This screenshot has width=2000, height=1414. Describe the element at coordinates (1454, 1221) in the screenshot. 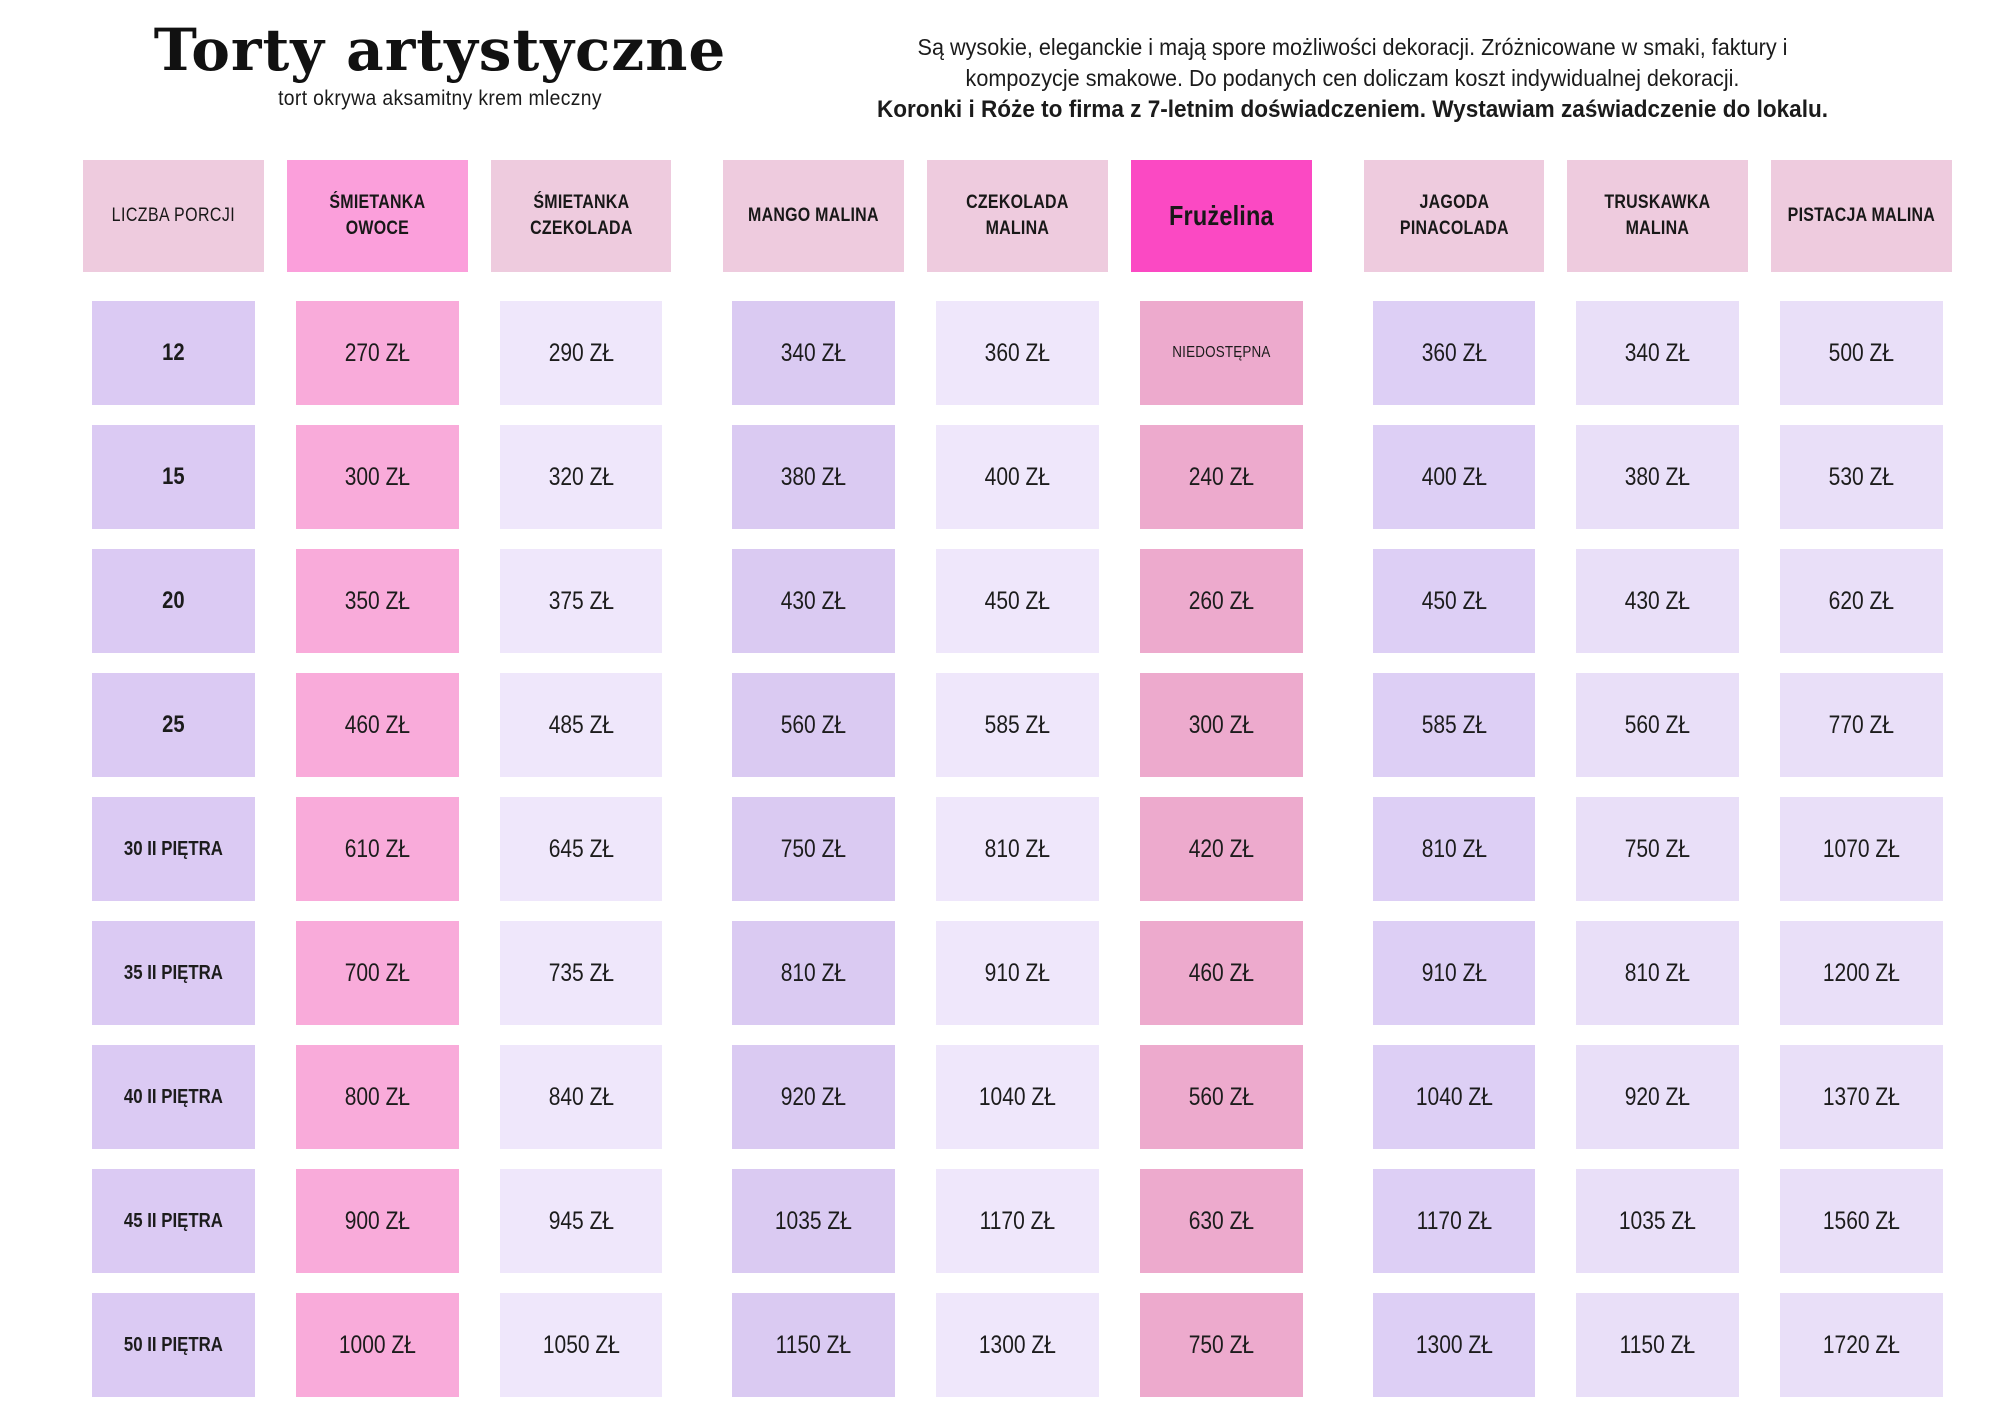

I see `price-cell: 1170 ZŁ` at that location.